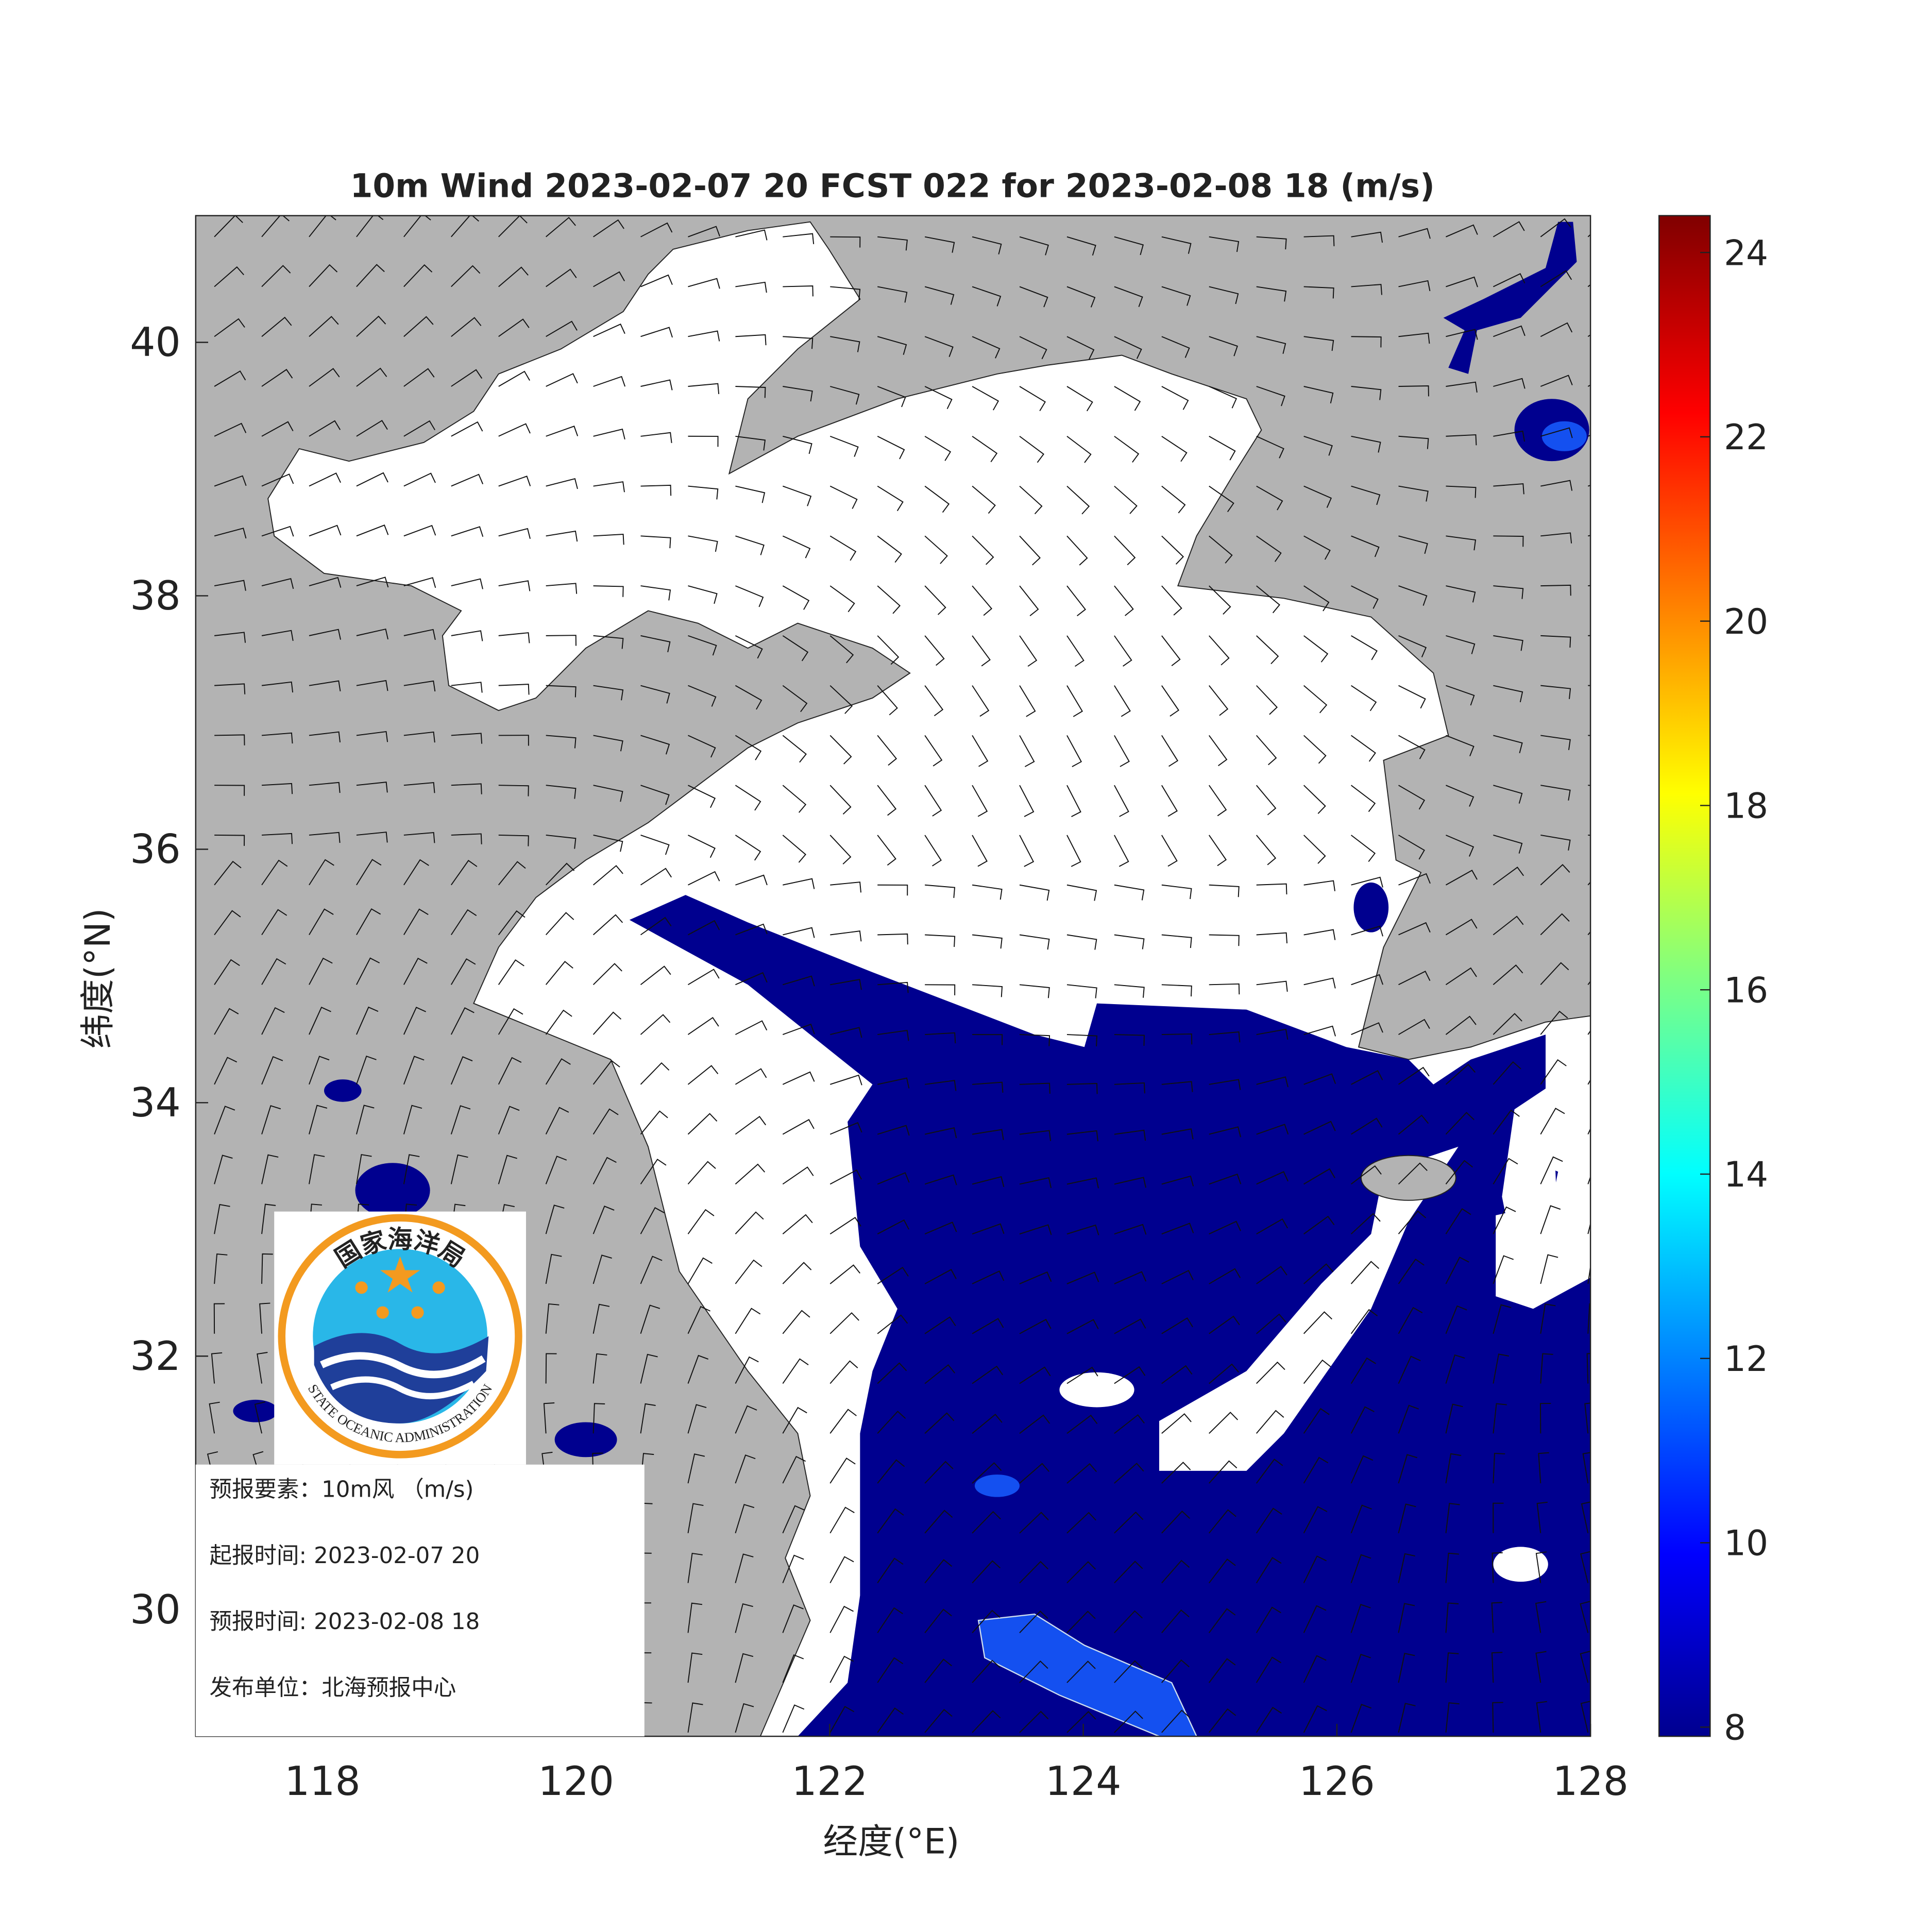 This screenshot has height=1932, width=1932. Describe the element at coordinates (956, 1764) in the screenshot. I see `x-axis: 118 120 122 124 126 128` at that location.